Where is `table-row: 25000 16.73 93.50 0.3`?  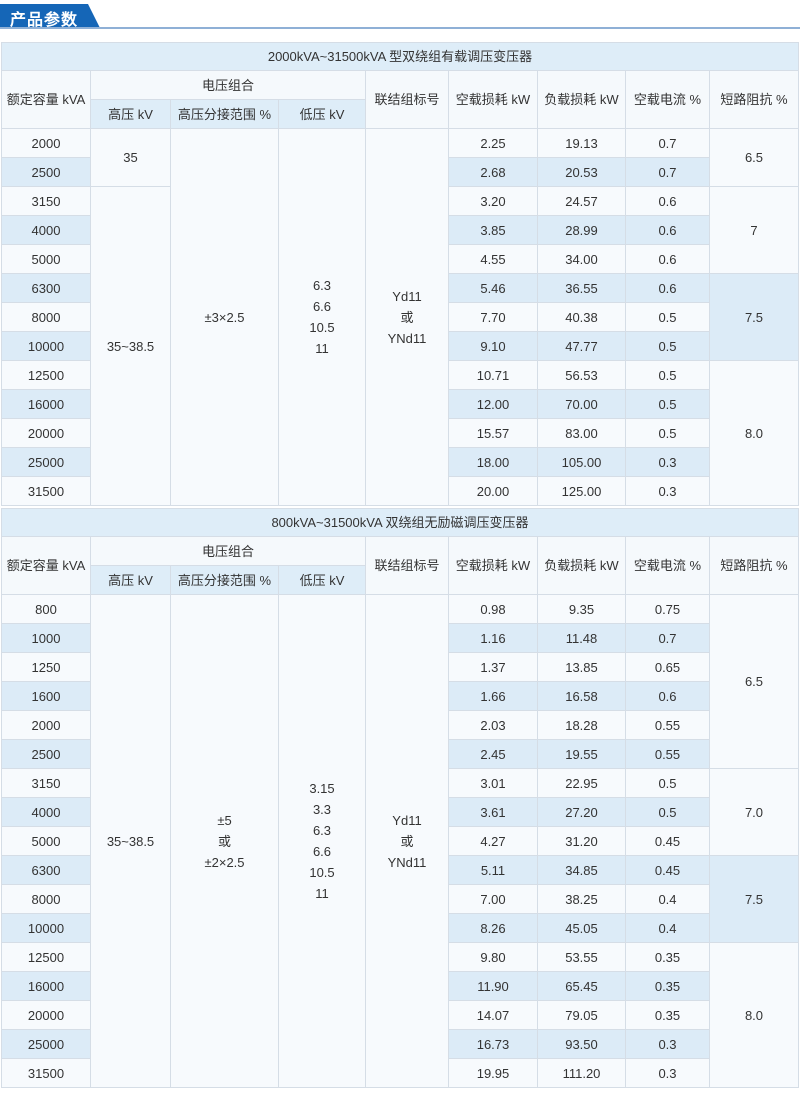
table-row: 25000 16.73 93.50 0.3 is located at coordinates (400, 1044).